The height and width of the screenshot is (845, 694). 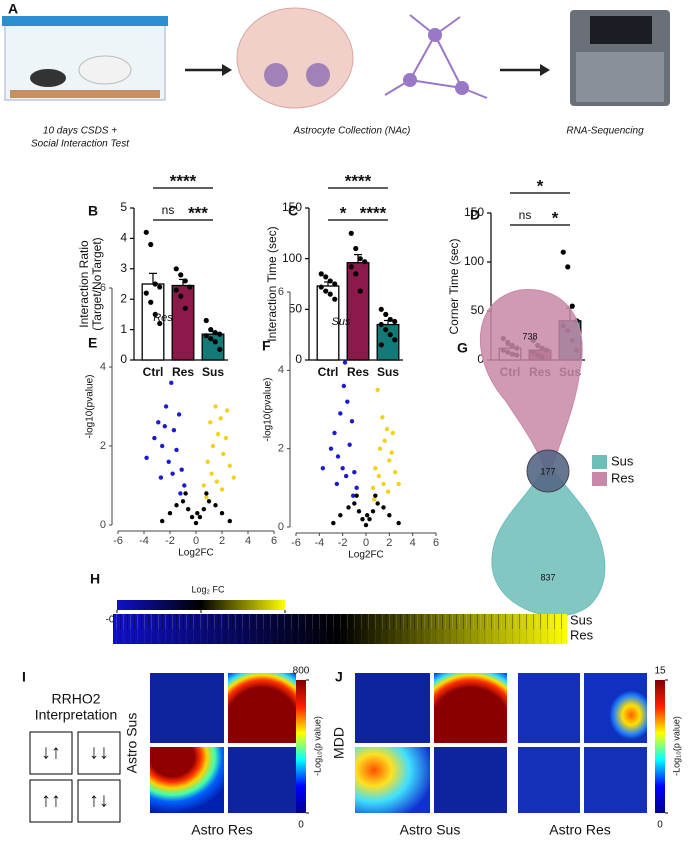 I want to click on y-tick-label: 0, so click(x=103, y=525).